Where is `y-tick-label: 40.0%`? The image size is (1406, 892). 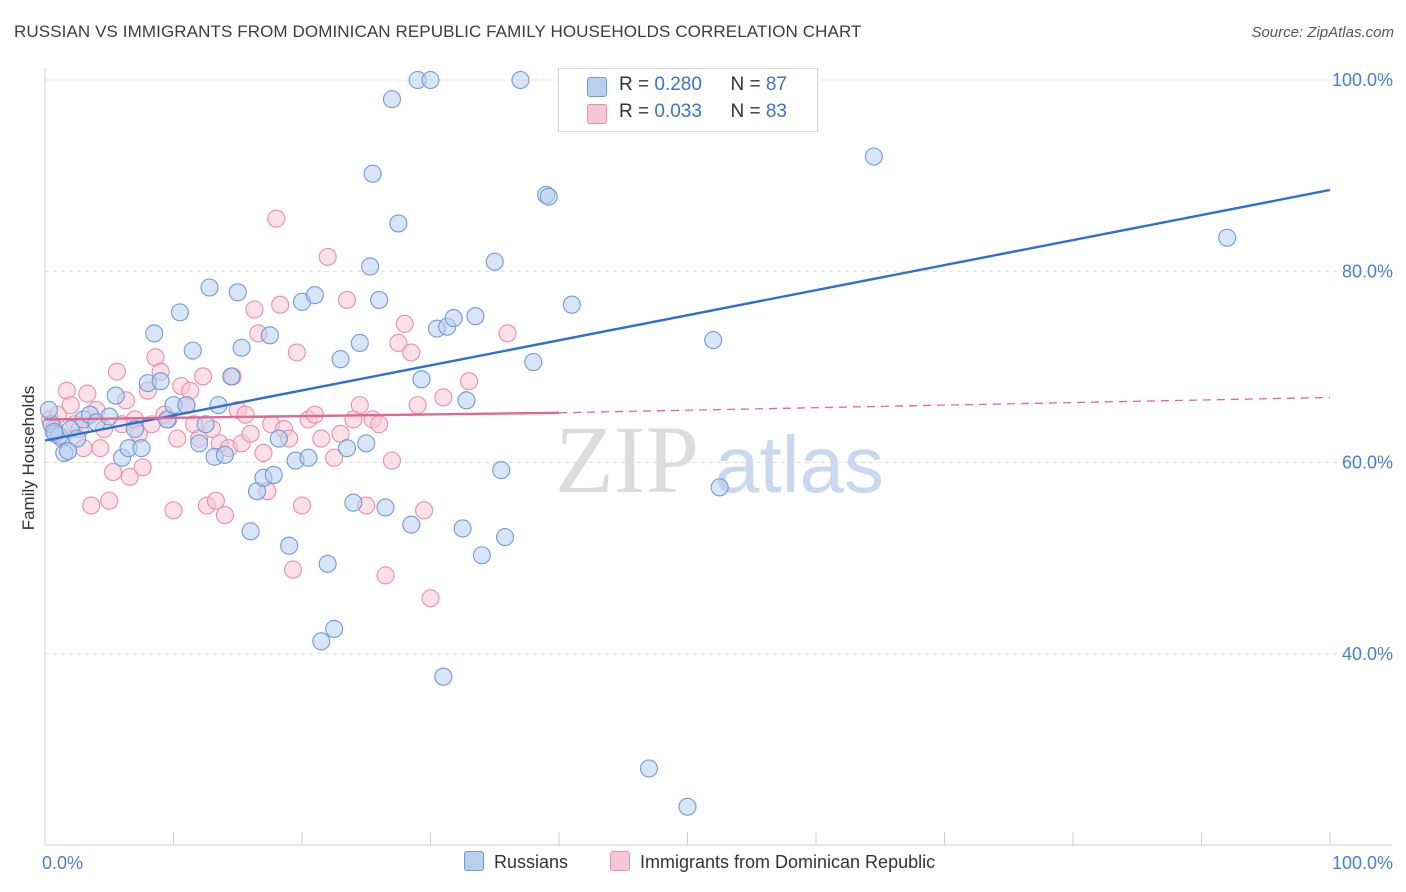 y-tick-label: 40.0% is located at coordinates (1367, 654).